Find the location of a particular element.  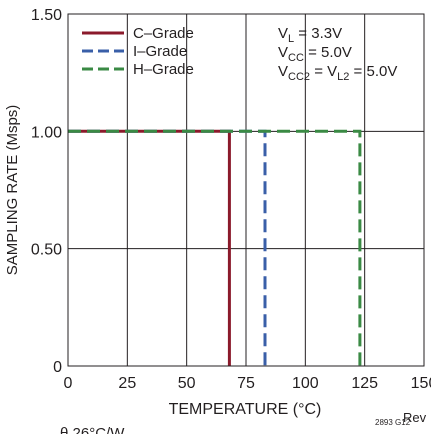

x-tick-label: 0 is located at coordinates (68, 383).